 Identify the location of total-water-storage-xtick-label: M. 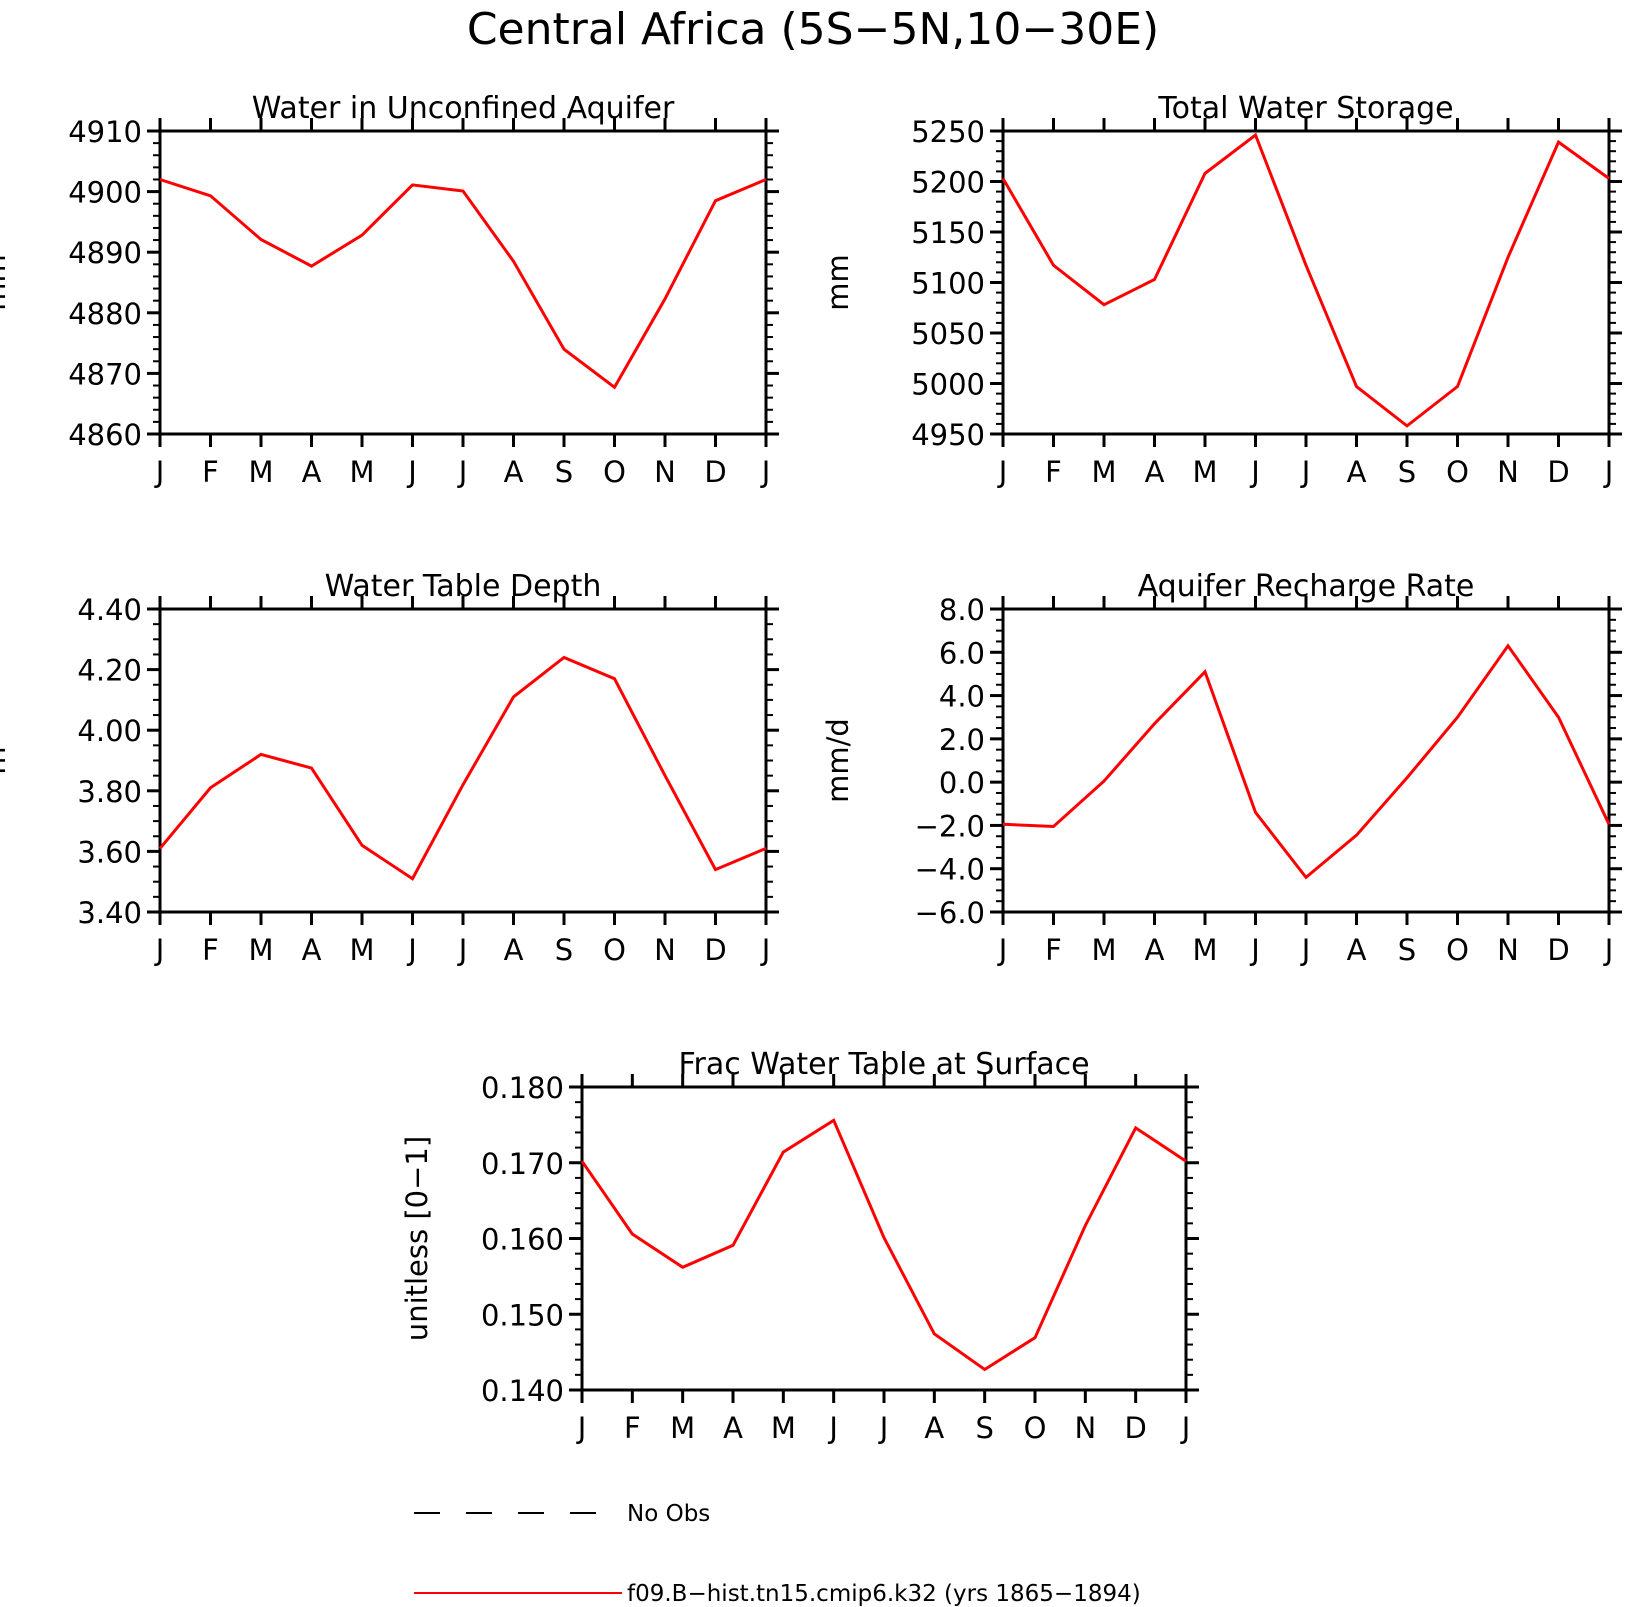
(1204, 472).